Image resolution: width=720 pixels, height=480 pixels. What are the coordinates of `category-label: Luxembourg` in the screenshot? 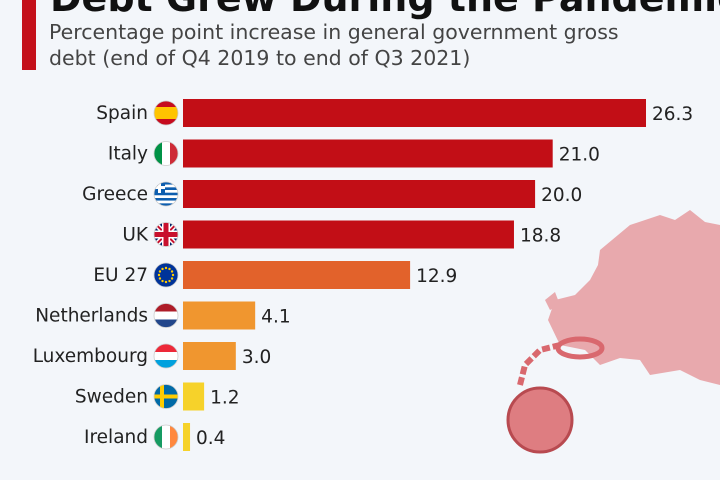 It's located at (90, 356).